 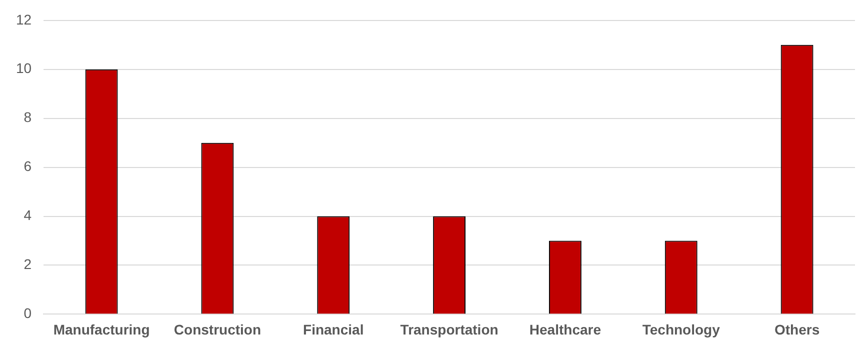 What do you see at coordinates (28, 313) in the screenshot?
I see `y-tick-label: 0` at bounding box center [28, 313].